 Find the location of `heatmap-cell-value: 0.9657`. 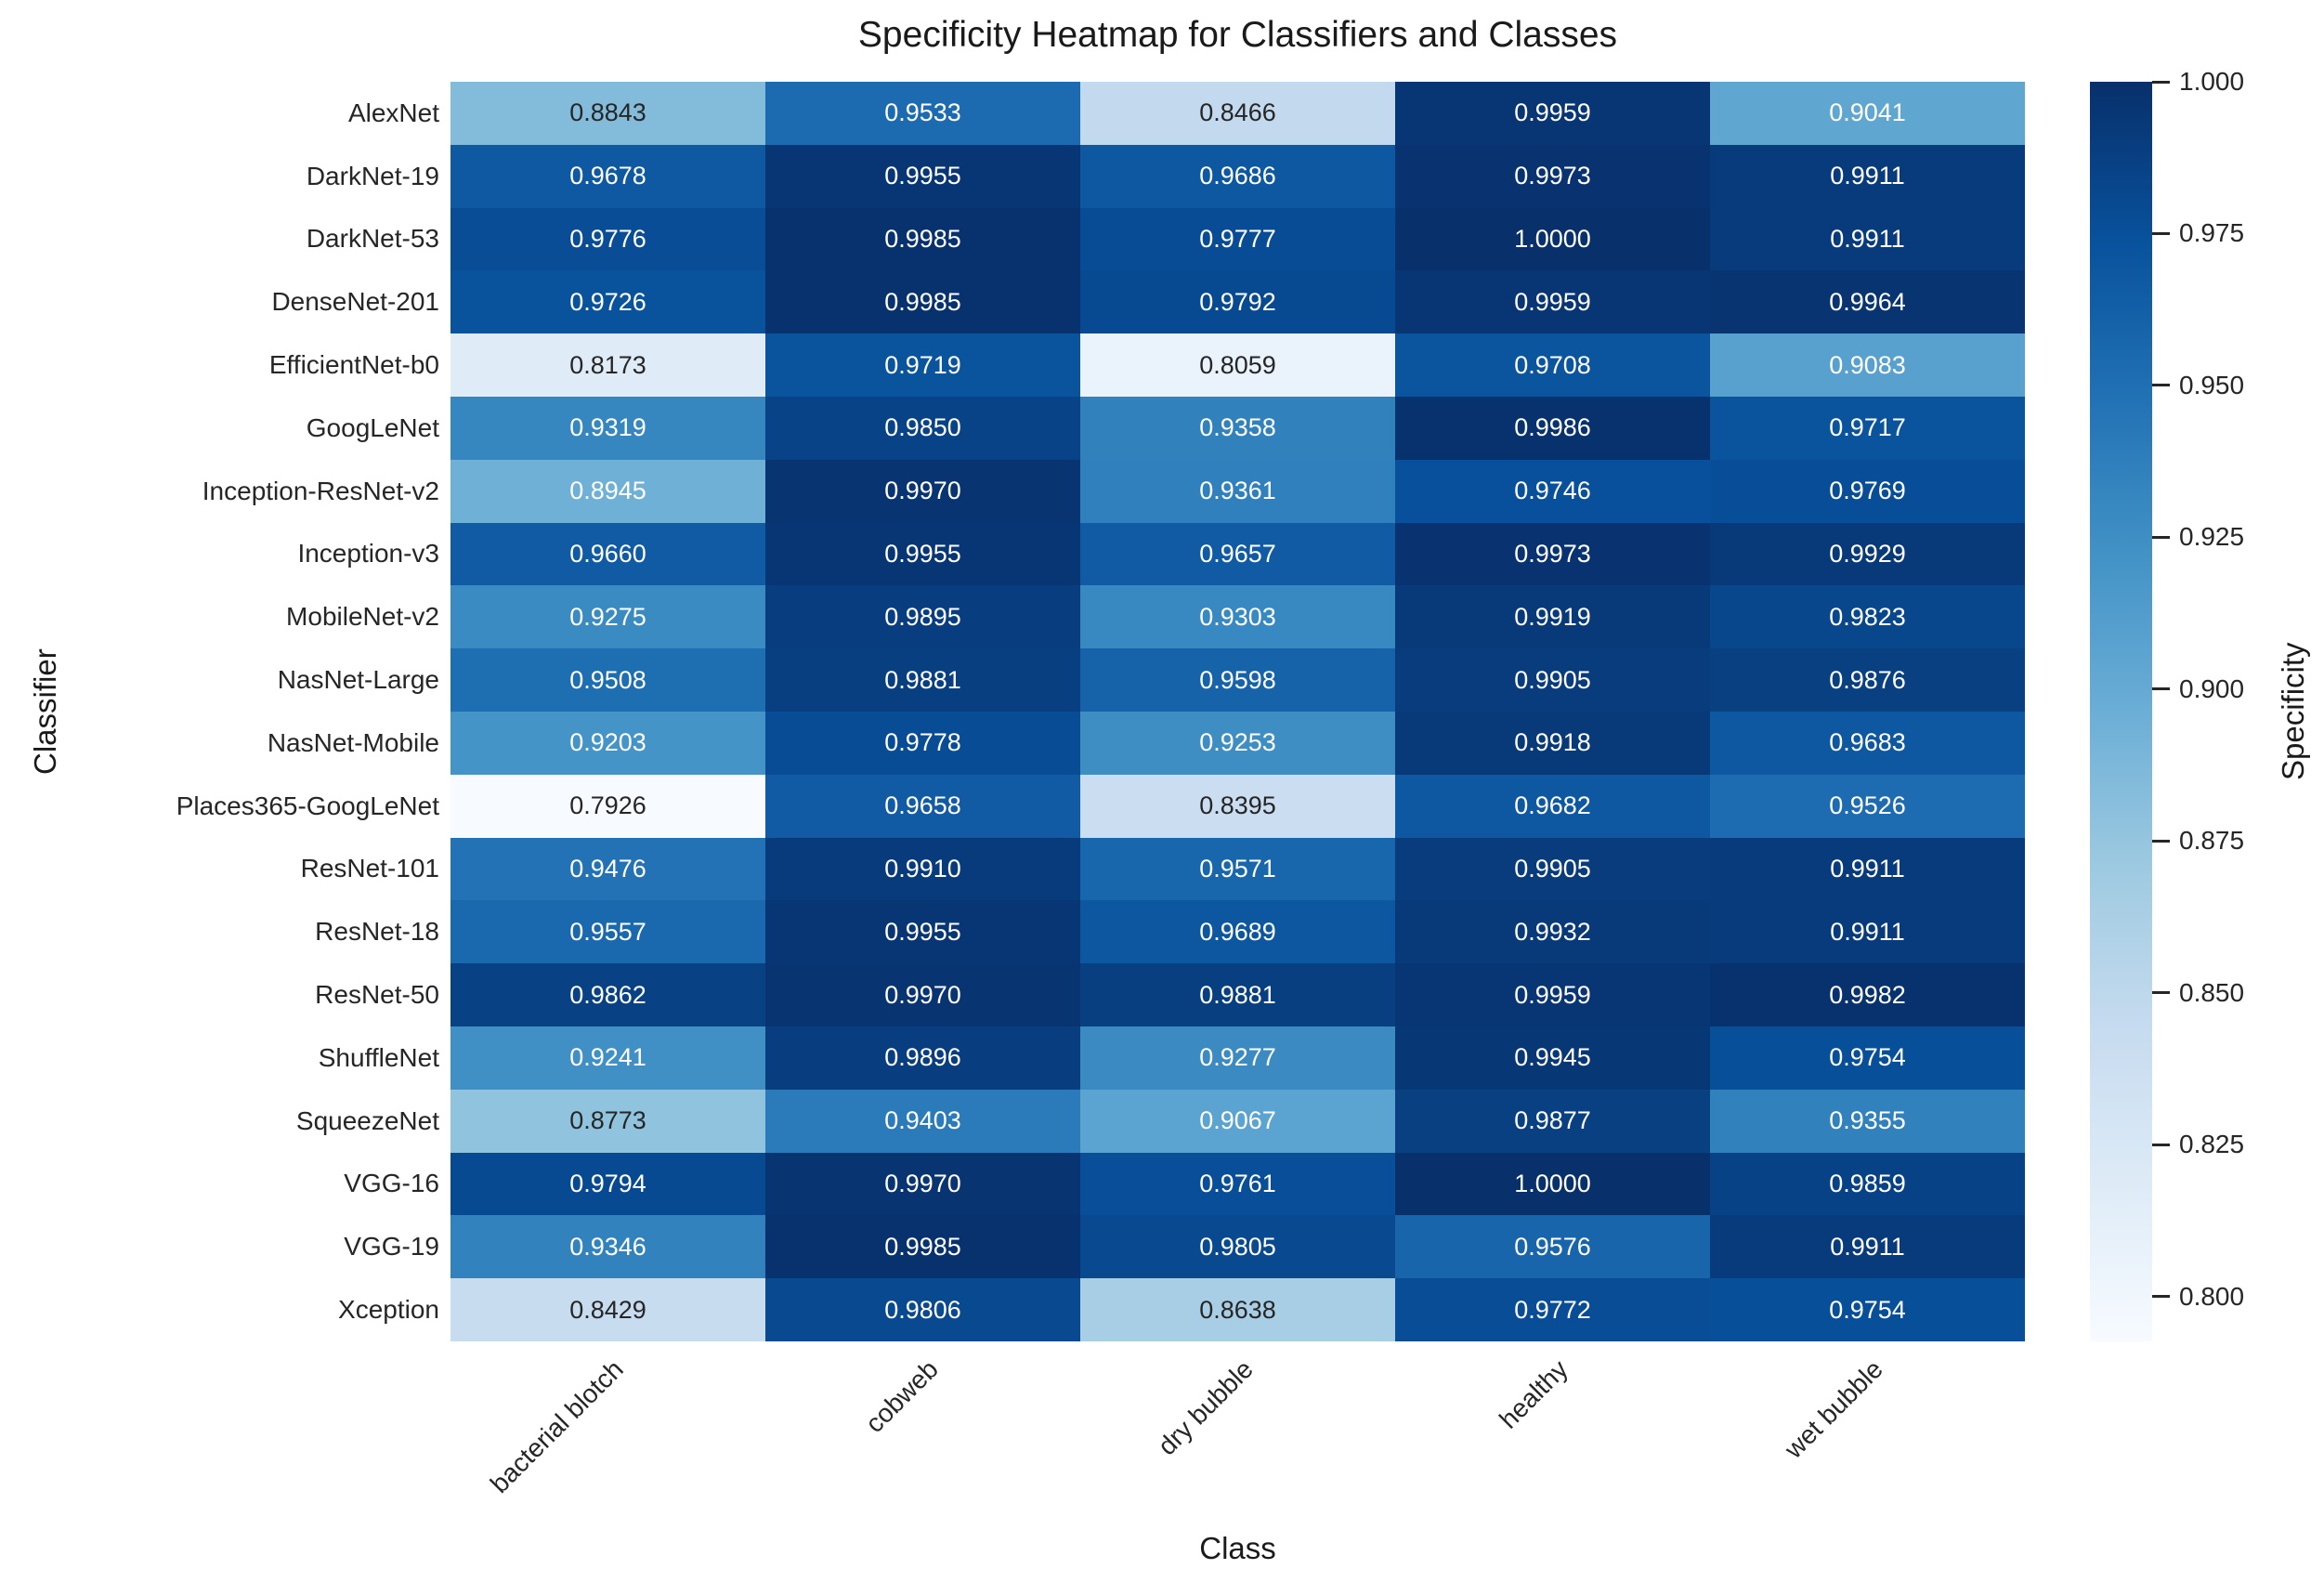

heatmap-cell-value: 0.9657 is located at coordinates (1237, 553).